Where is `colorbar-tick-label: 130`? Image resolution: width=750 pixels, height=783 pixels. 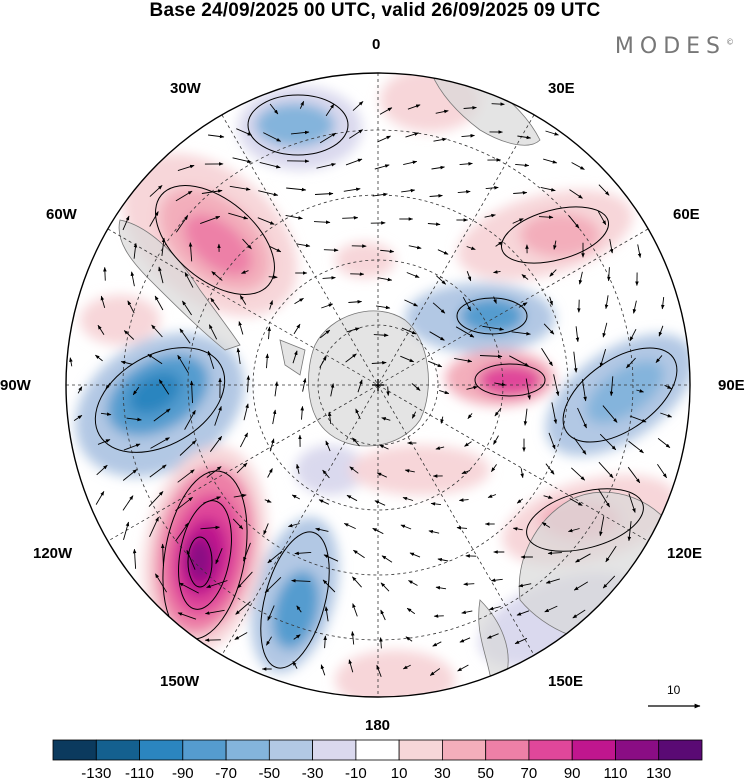 colorbar-tick-label: 130 is located at coordinates (659, 773).